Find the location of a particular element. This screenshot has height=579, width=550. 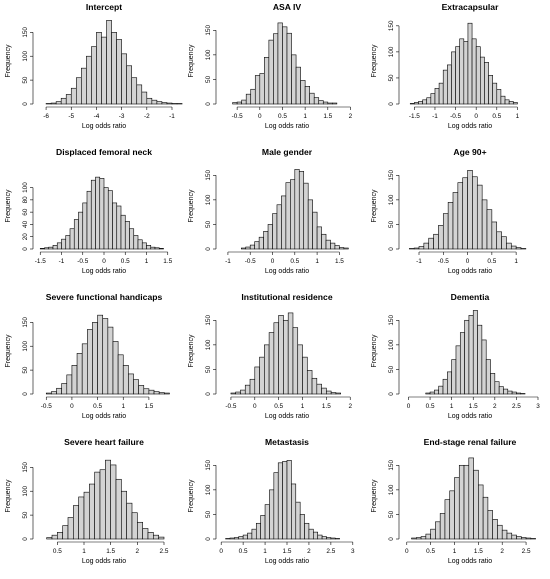

x-tick-label: -4 is located at coordinates (97, 116).